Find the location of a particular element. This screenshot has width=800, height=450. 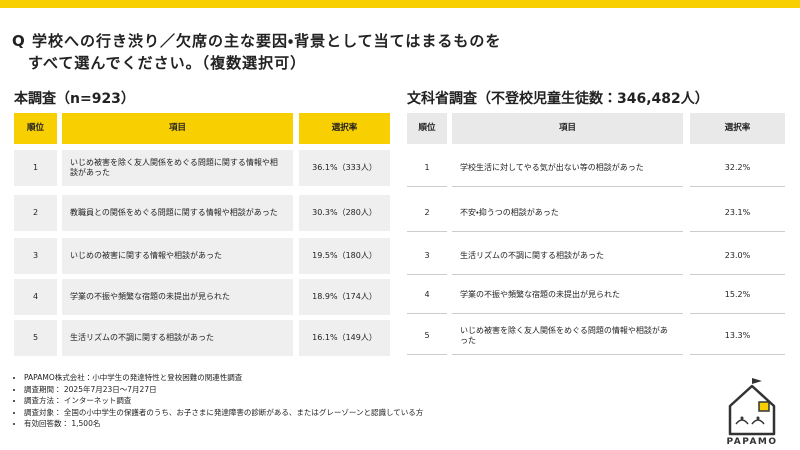

item: いじめ被害を除く友人関係をめぐる問題の情報や相談があった is located at coordinates (567, 336).